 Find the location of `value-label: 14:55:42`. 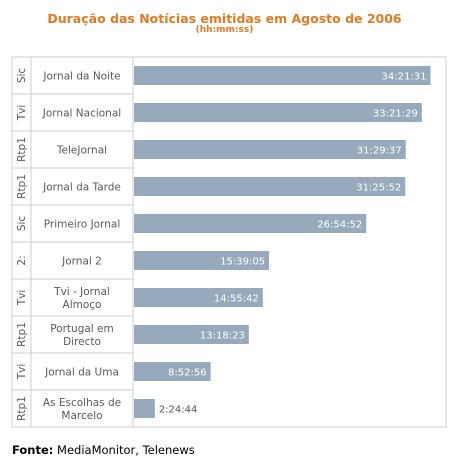

value-label: 14:55:42 is located at coordinates (236, 299).